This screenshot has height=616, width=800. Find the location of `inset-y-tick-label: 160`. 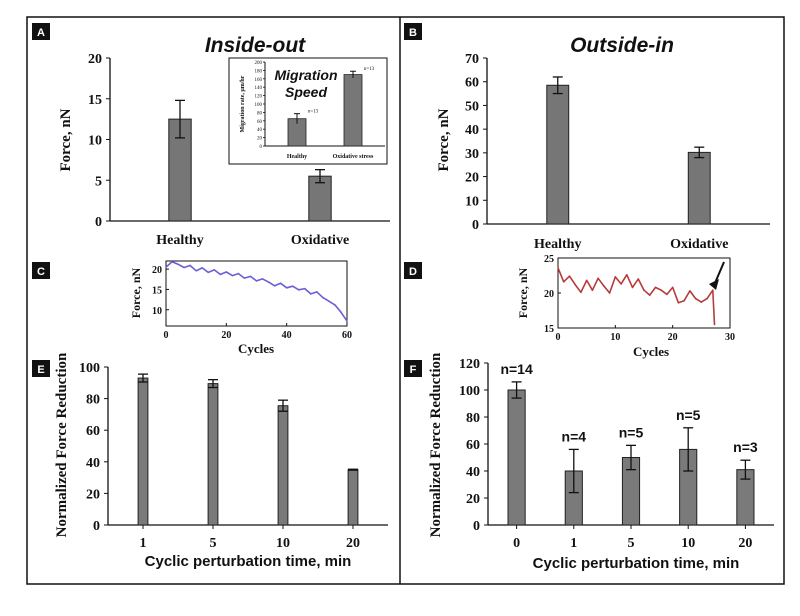

inset-y-tick-label: 160 is located at coordinates (259, 80).